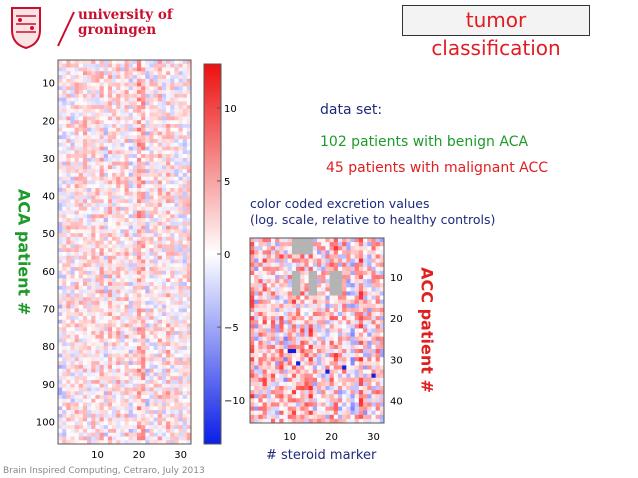 The image size is (638, 478). I want to click on dataset-heading: data set:, so click(351, 110).